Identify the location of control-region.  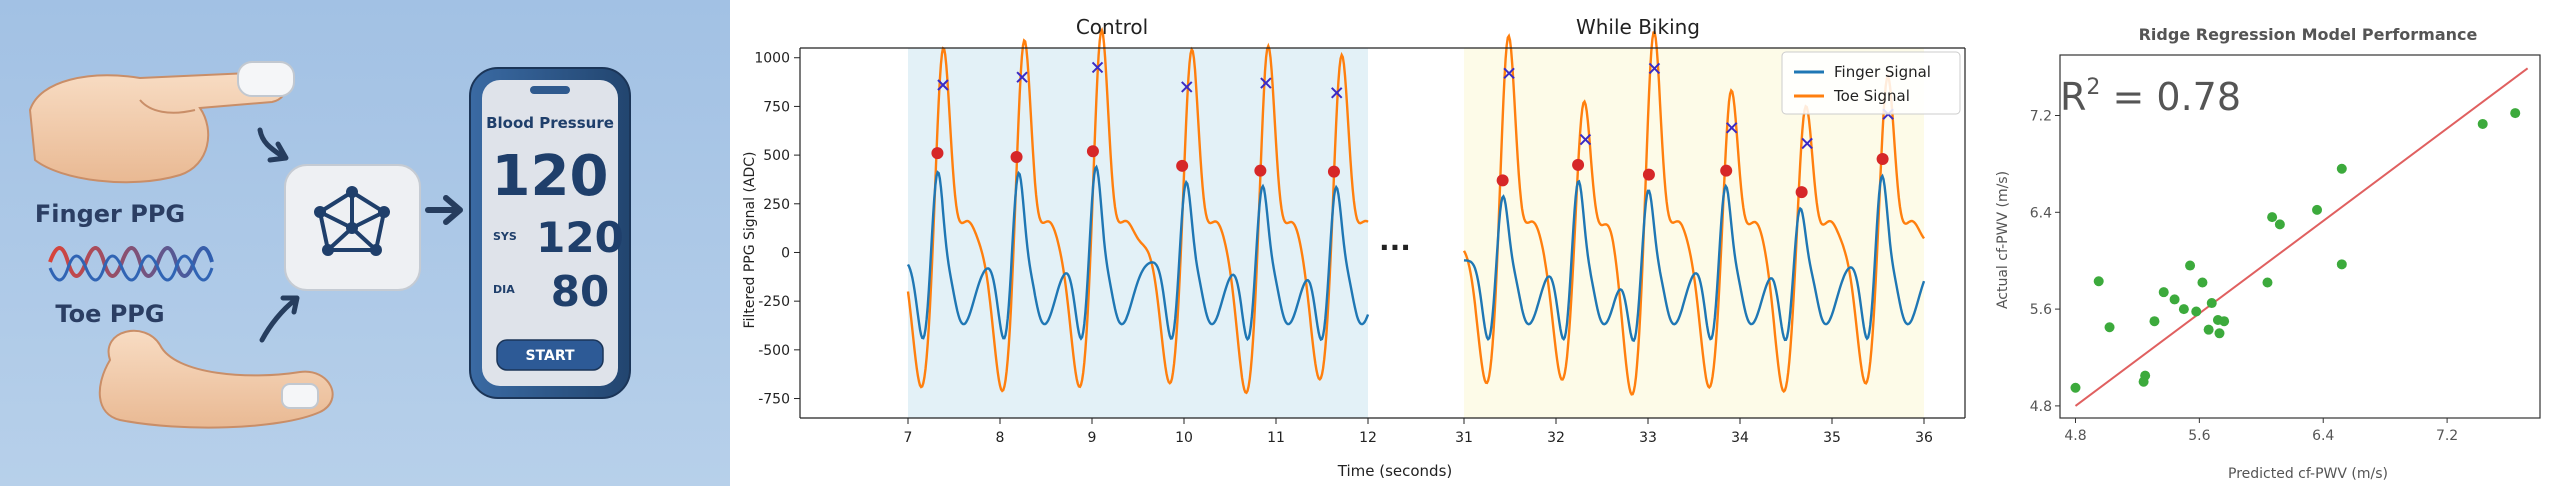
(1138, 233).